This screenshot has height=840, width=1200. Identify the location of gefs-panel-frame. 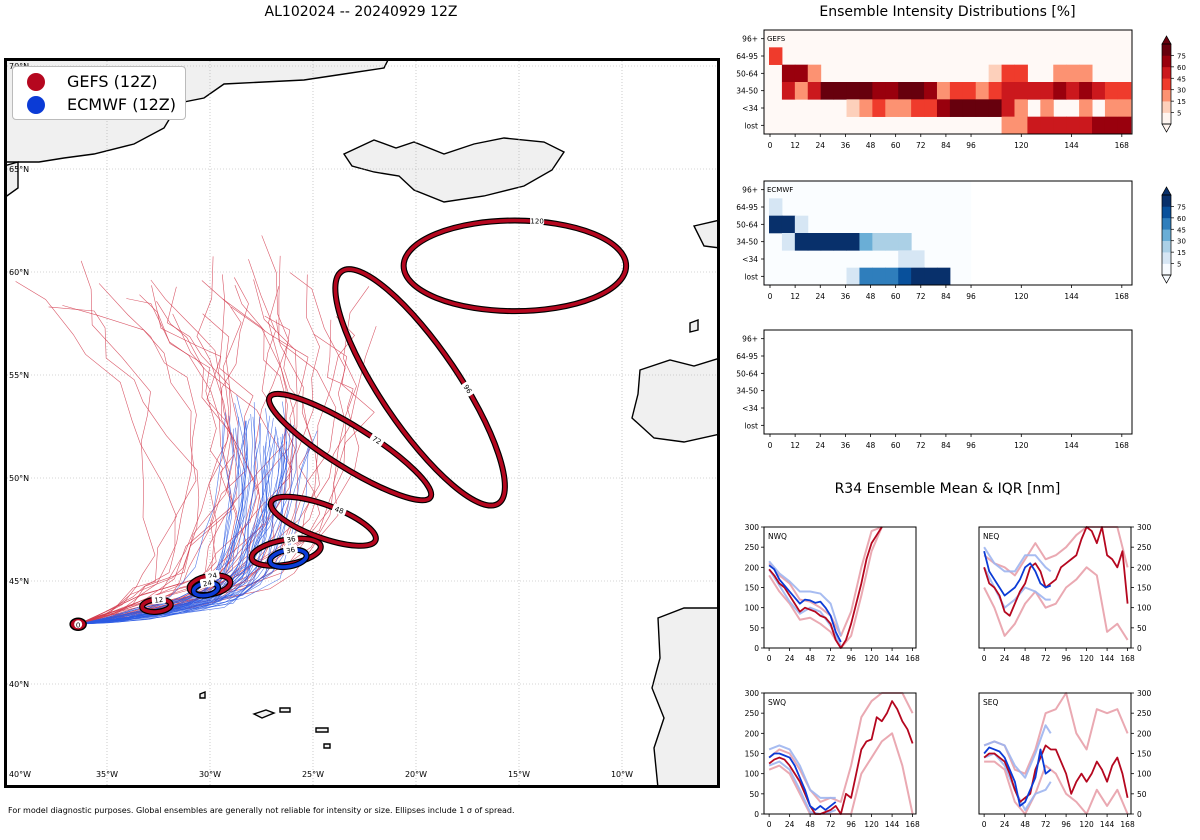
(948, 82).